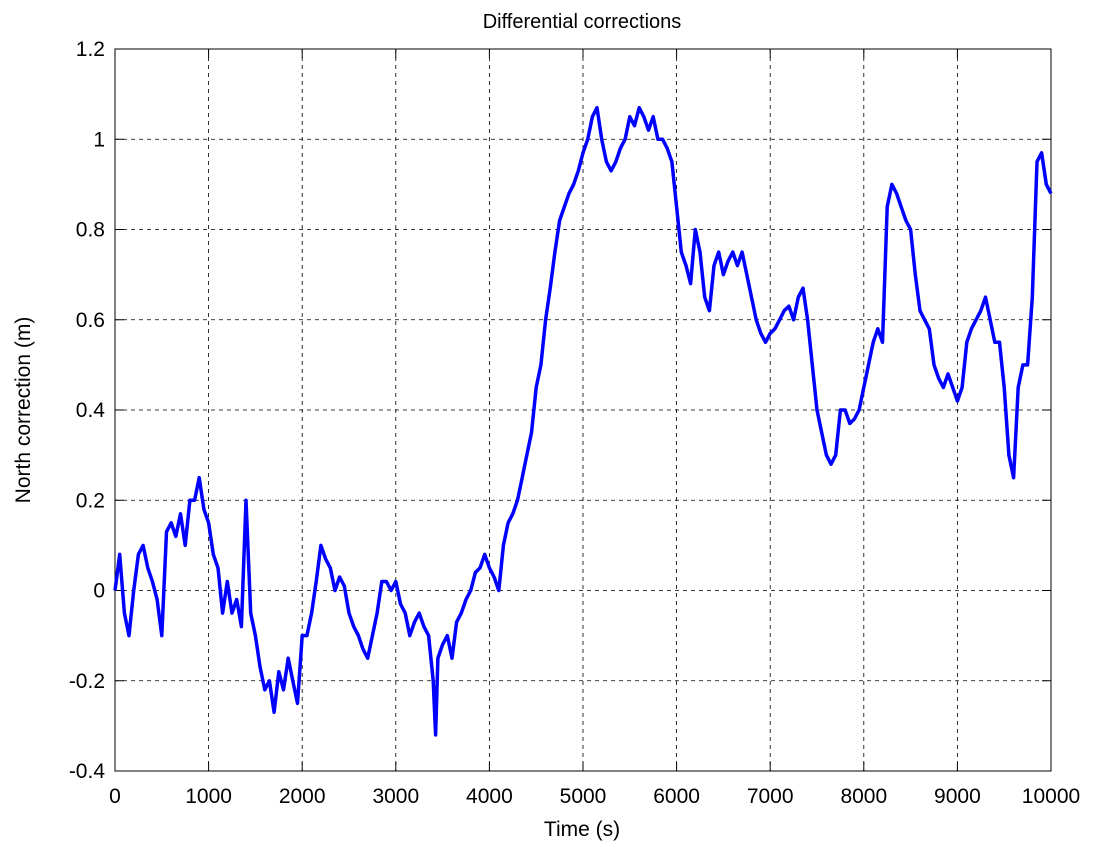  What do you see at coordinates (90, 320) in the screenshot?
I see `y-tick-label: 0.6` at bounding box center [90, 320].